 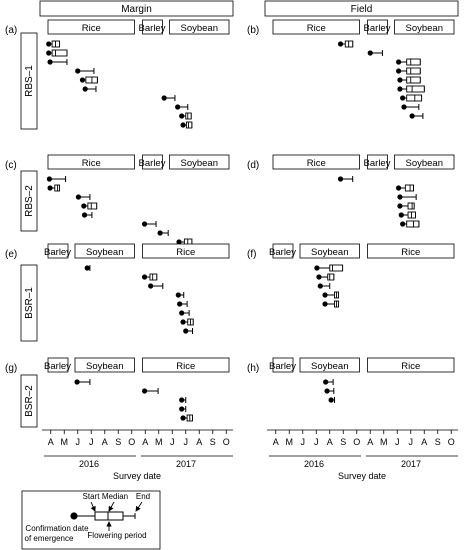 I want to click on x-year-2017-margin: 2017, so click(x=186, y=464).